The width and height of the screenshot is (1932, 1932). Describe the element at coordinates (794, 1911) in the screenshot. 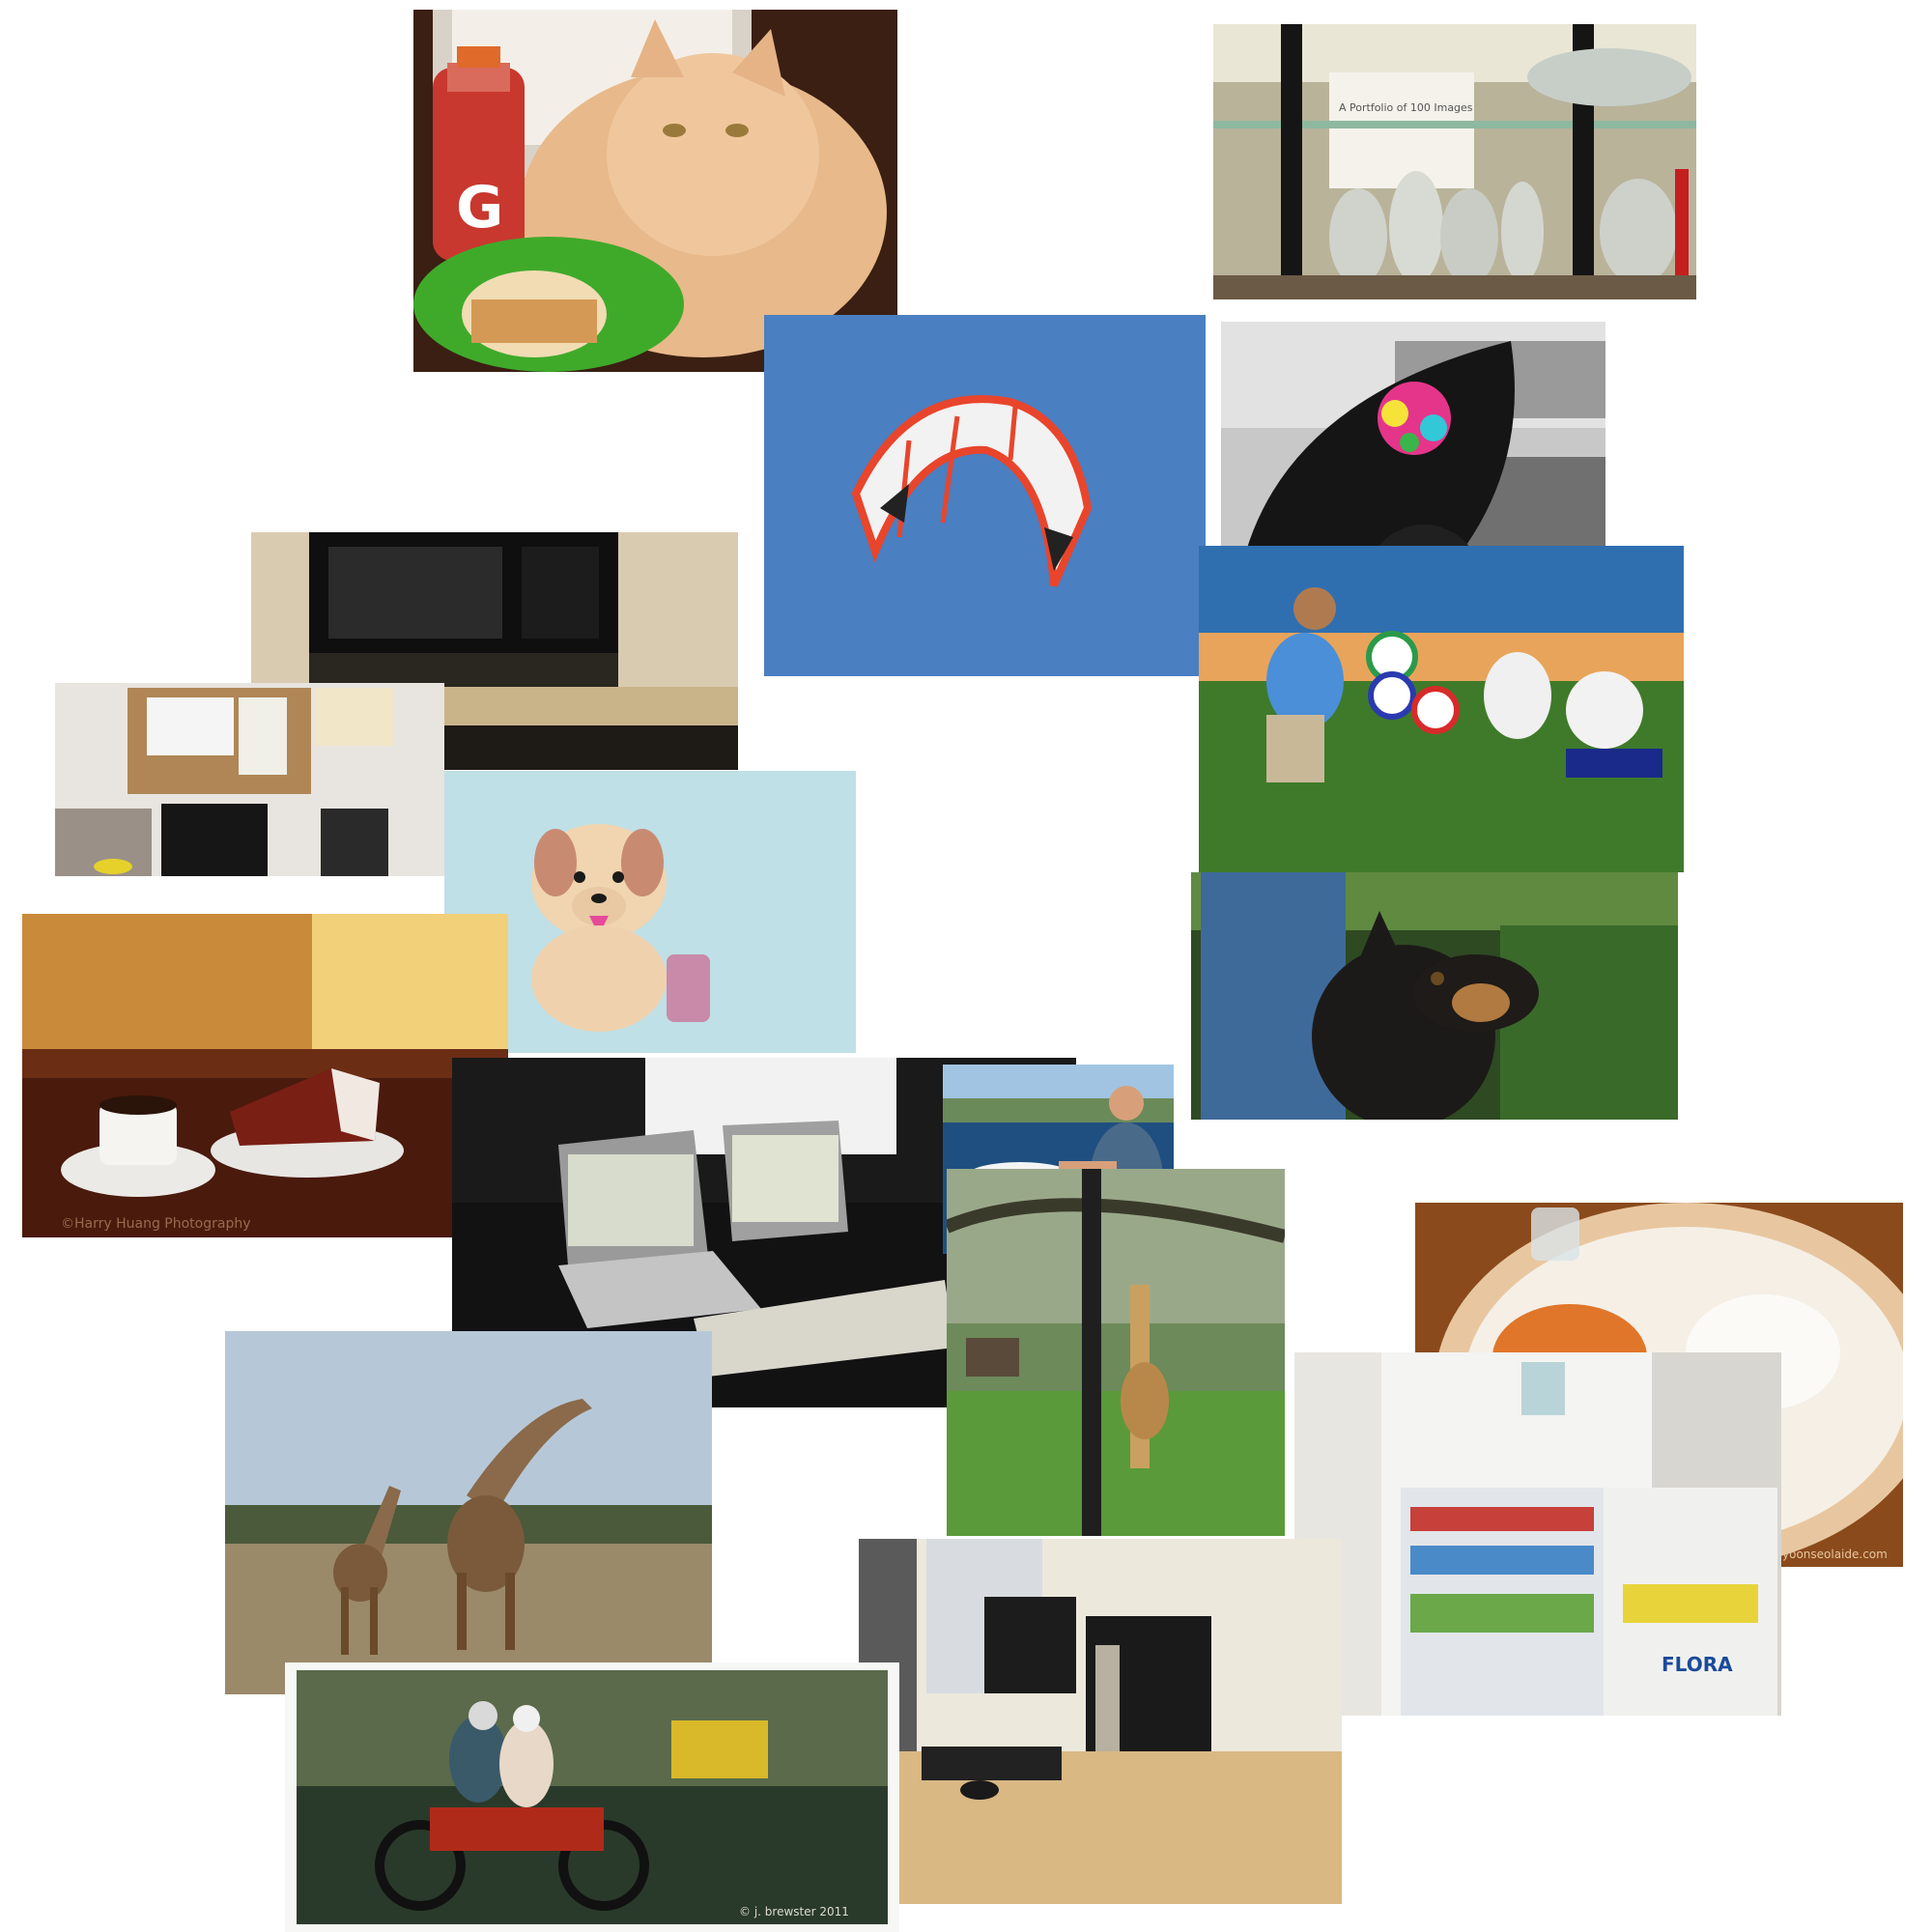

I see `motorcycle-credit: © j. brewster 2011` at that location.